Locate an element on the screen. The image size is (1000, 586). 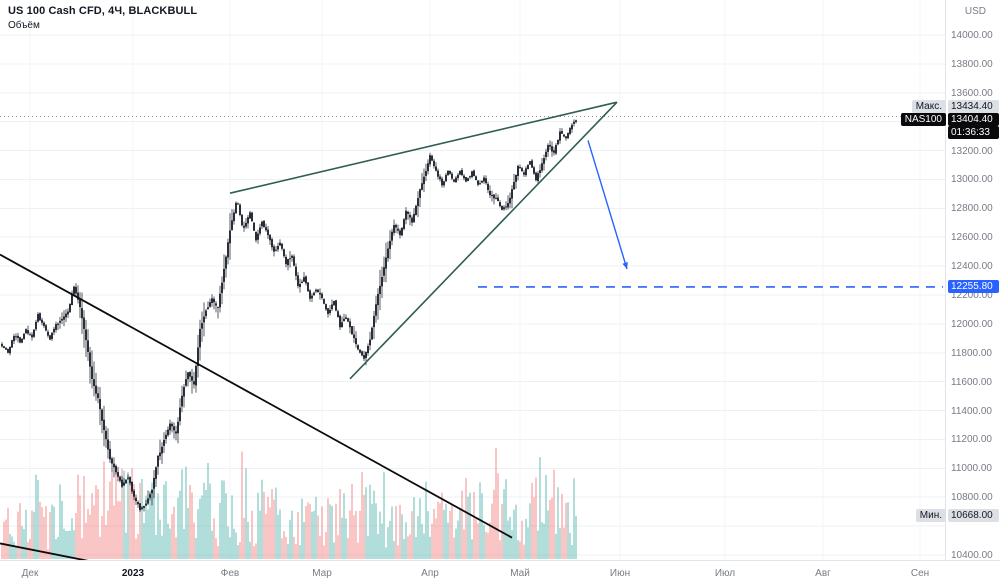
time-label: Мар is located at coordinates (322, 573).